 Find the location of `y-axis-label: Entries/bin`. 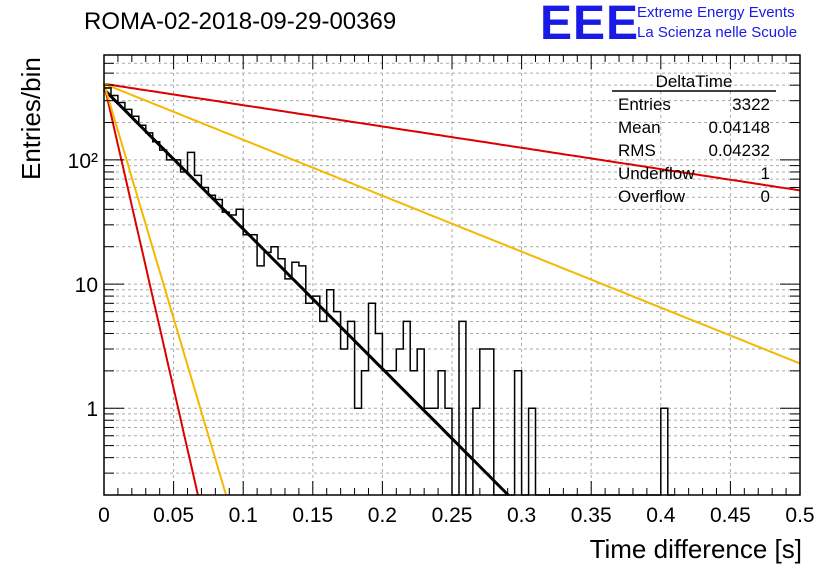

y-axis-label: Entries/bin is located at coordinates (31, 118).